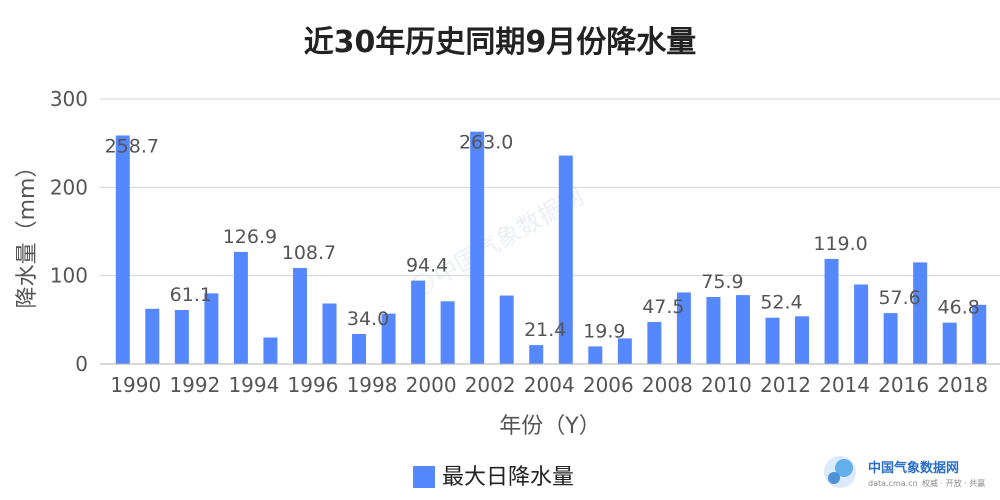  I want to click on data-label-2006: 19.9, so click(604, 331).